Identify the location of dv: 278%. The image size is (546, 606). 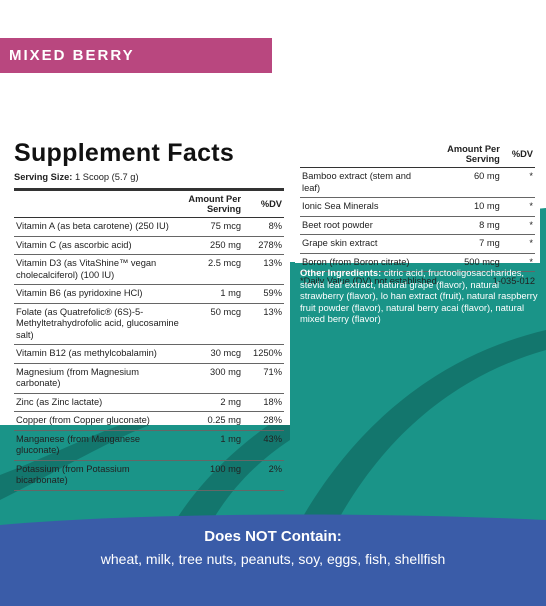
(267, 245).